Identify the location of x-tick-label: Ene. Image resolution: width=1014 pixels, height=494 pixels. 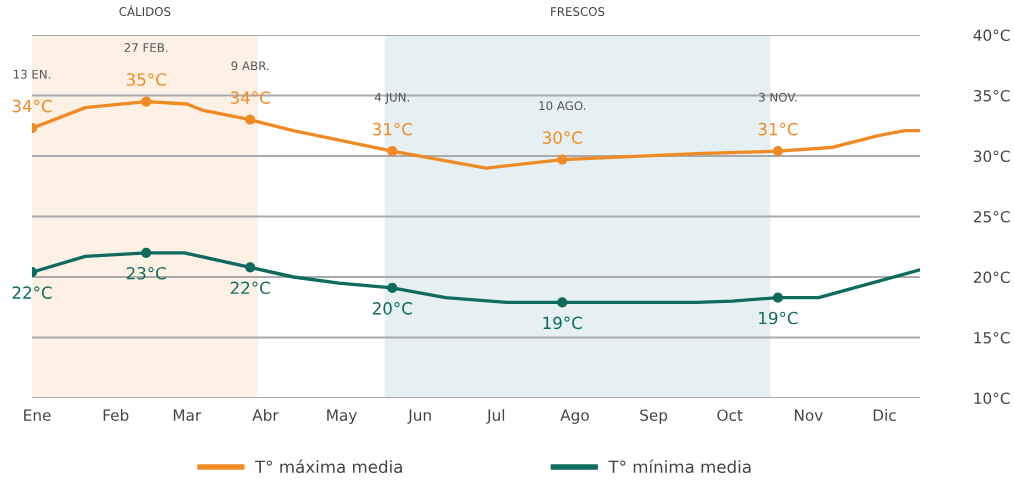
(37, 415).